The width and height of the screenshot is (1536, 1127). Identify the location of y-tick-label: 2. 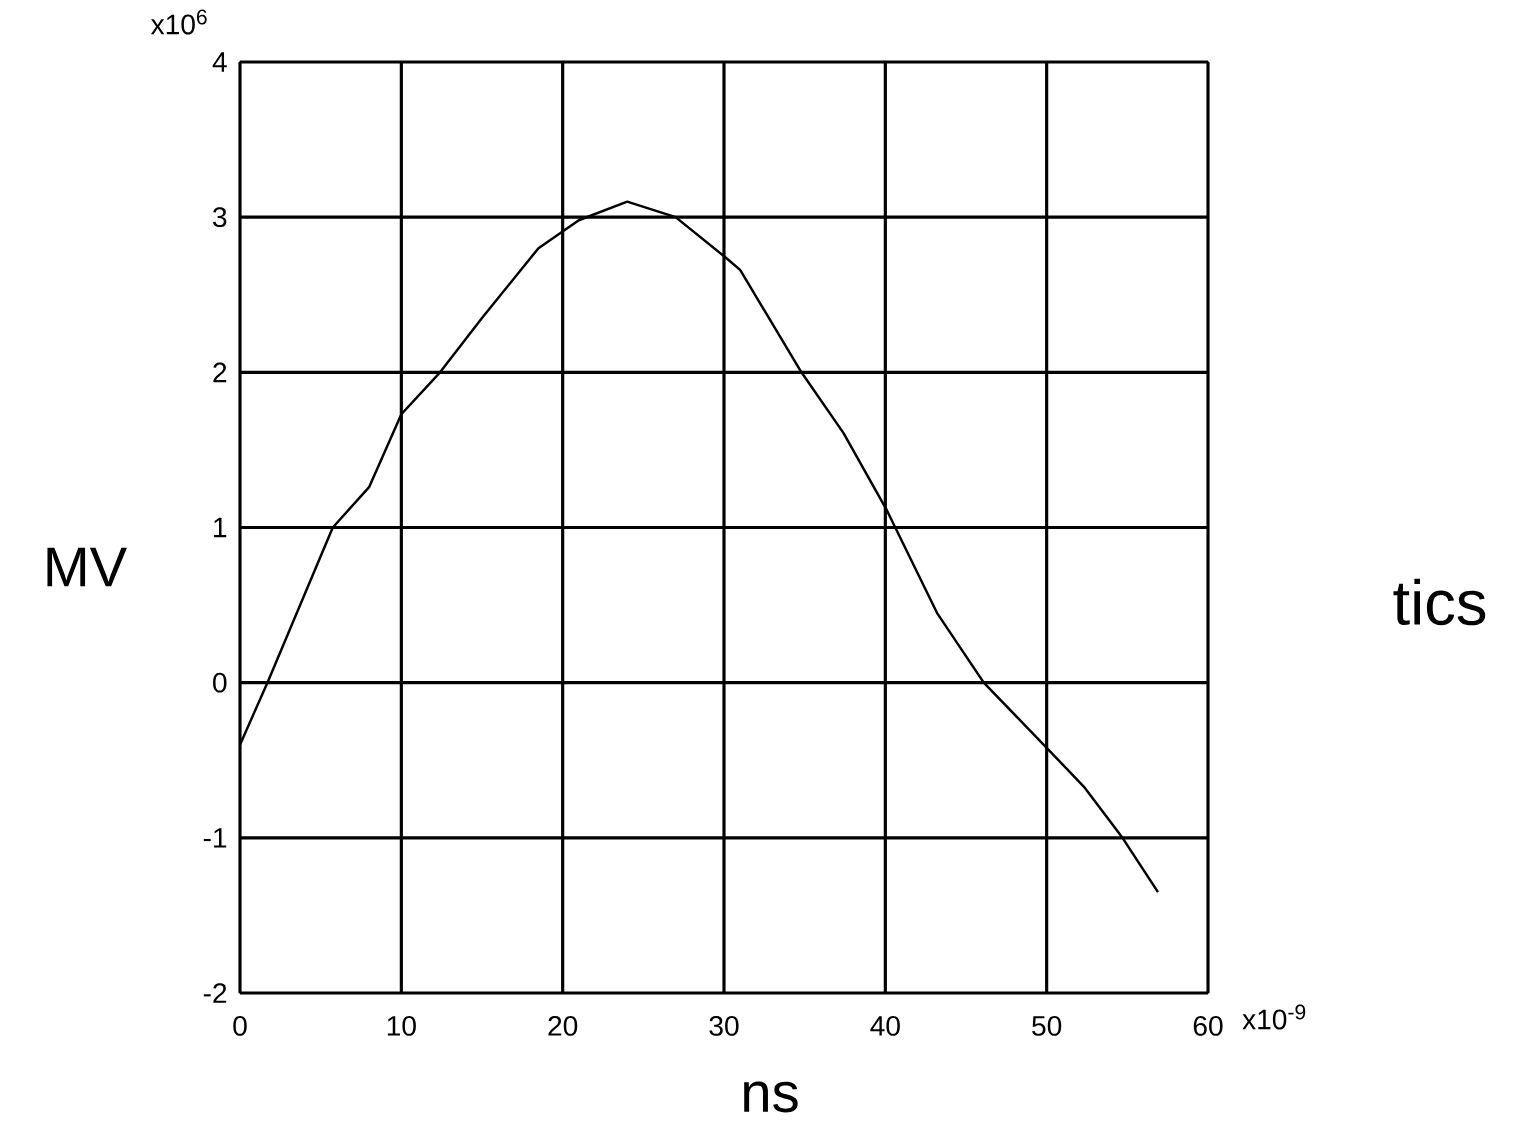
(220, 372).